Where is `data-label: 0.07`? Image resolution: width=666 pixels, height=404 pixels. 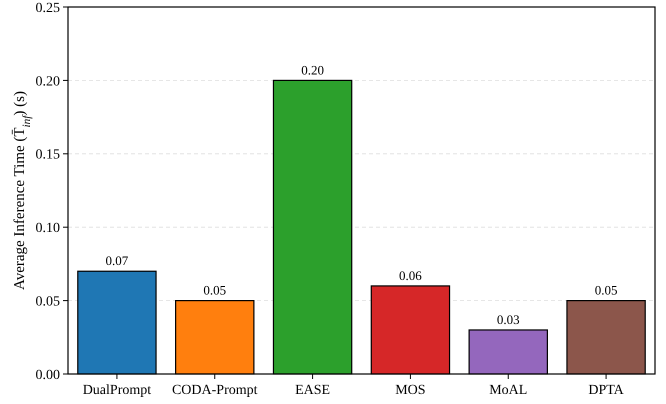 data-label: 0.07 is located at coordinates (117, 260).